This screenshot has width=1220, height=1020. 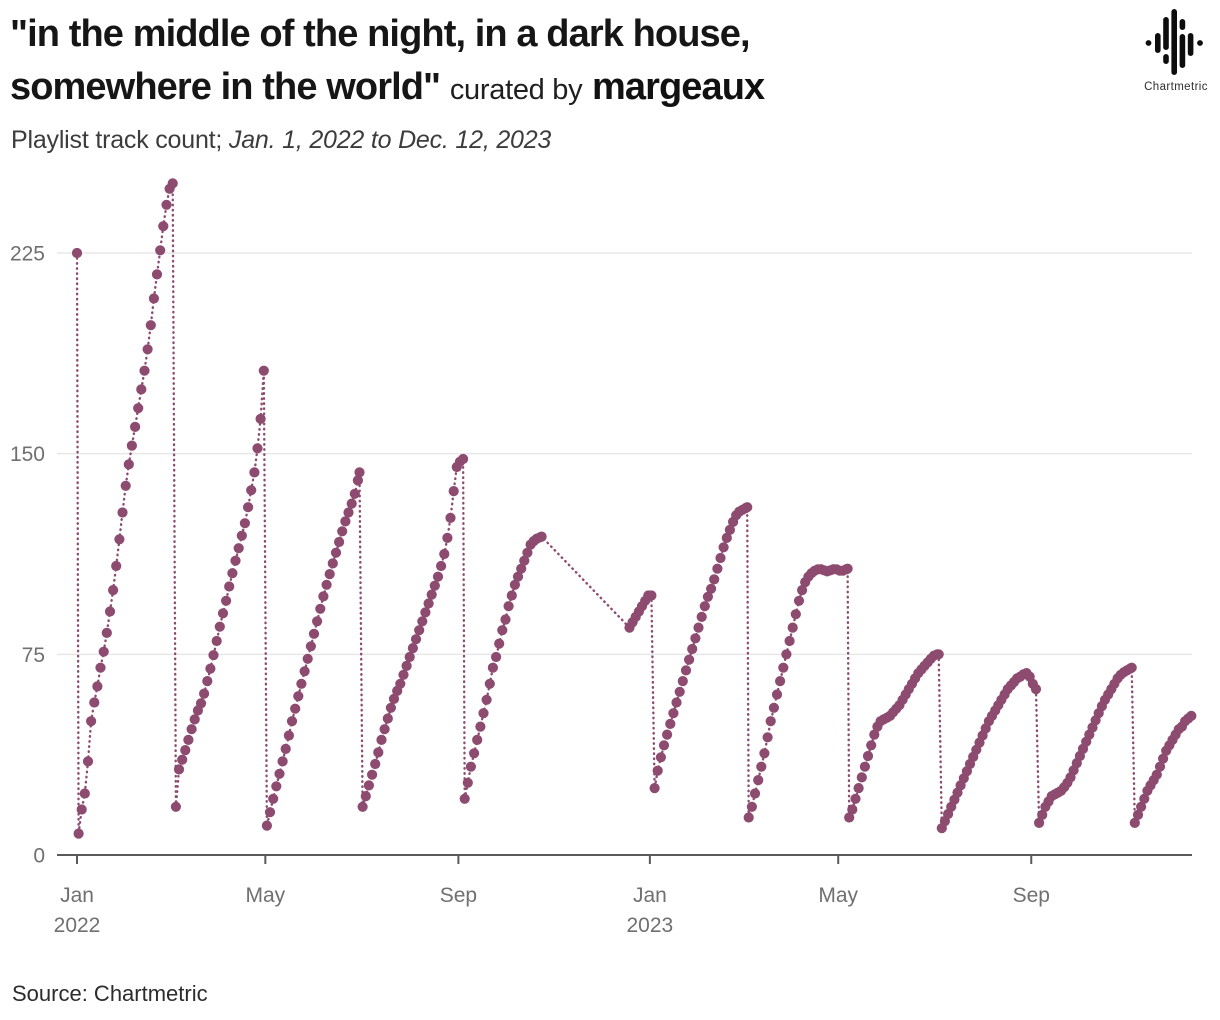 I want to click on source-note: Source: Chartmetric, so click(x=110, y=993).